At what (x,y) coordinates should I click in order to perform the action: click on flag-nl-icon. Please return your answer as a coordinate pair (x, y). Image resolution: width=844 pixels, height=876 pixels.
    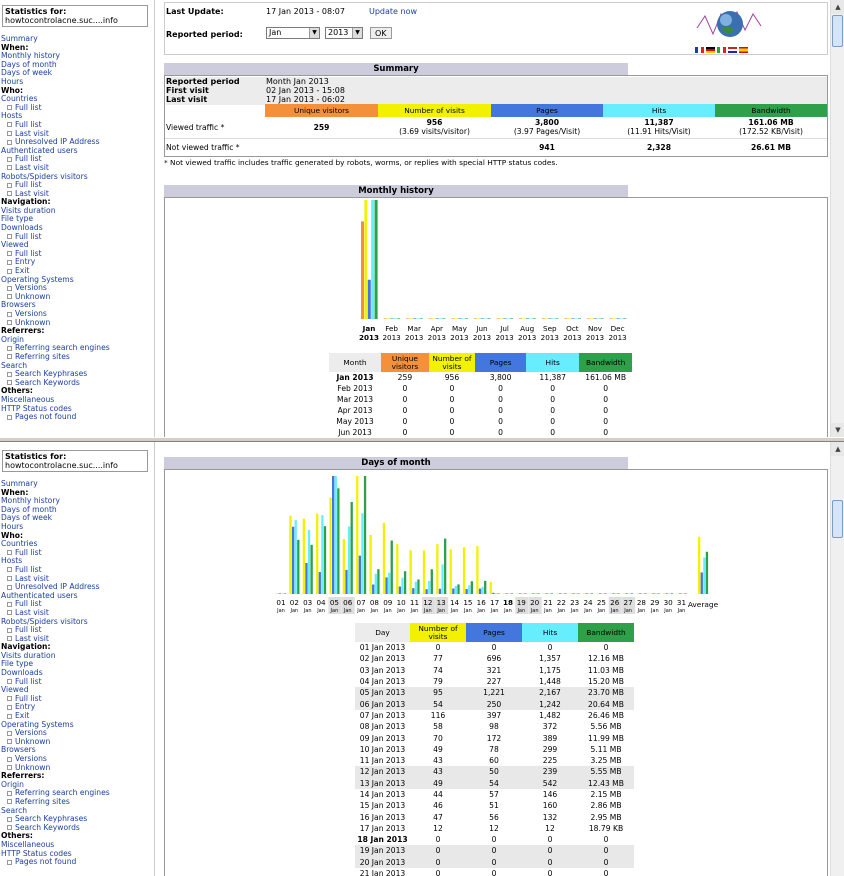
    Looking at the image, I should click on (732, 50).